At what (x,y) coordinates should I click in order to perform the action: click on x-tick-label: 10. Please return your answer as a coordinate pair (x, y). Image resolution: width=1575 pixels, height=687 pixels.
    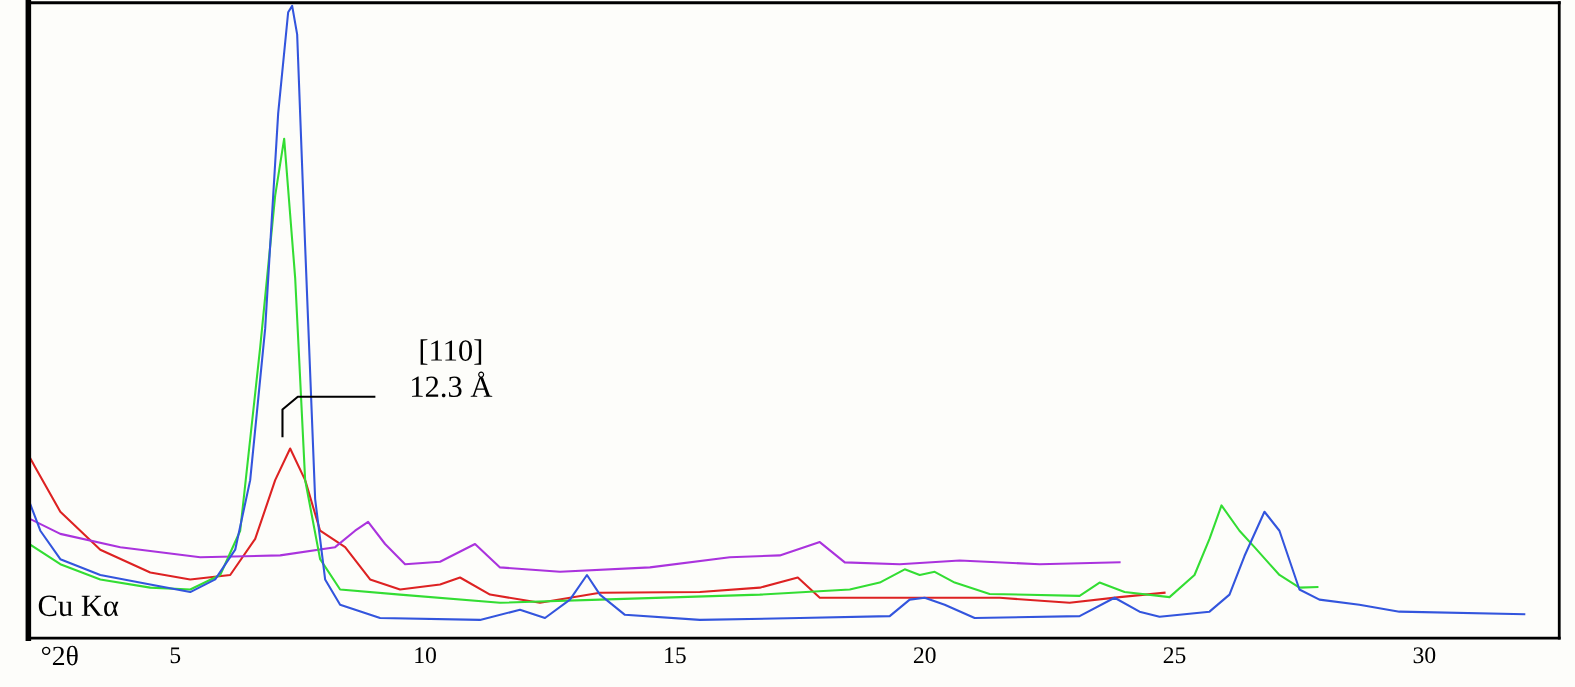
    Looking at the image, I should click on (425, 655).